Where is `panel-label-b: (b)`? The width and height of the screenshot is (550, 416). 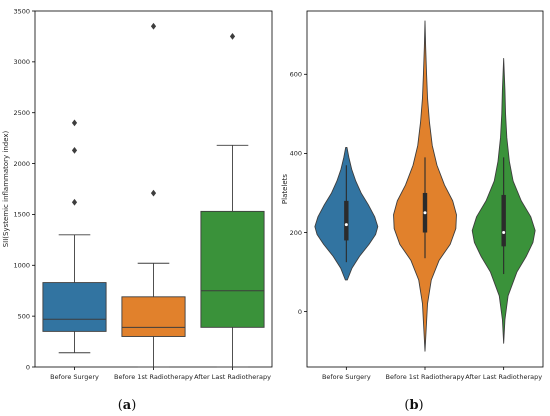 panel-label-b: (b) is located at coordinates (413, 405).